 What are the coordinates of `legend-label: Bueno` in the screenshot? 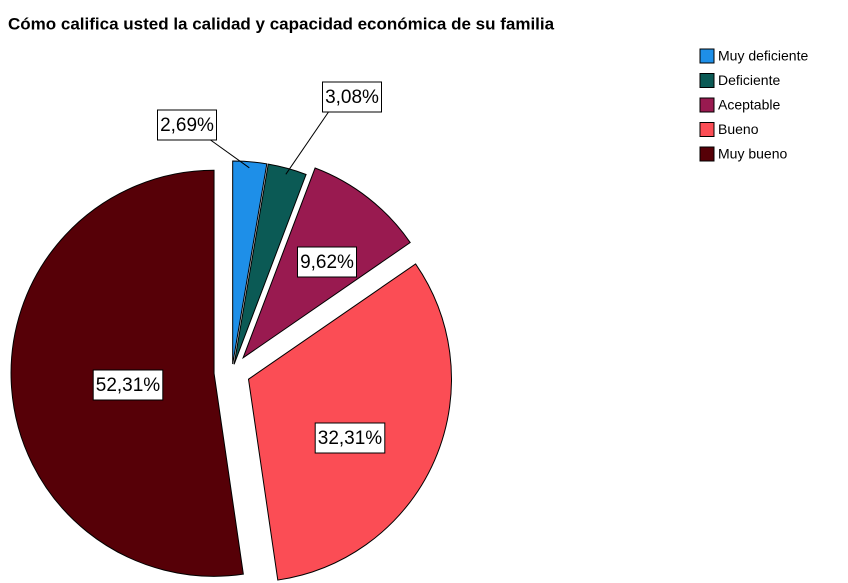 It's located at (738, 129).